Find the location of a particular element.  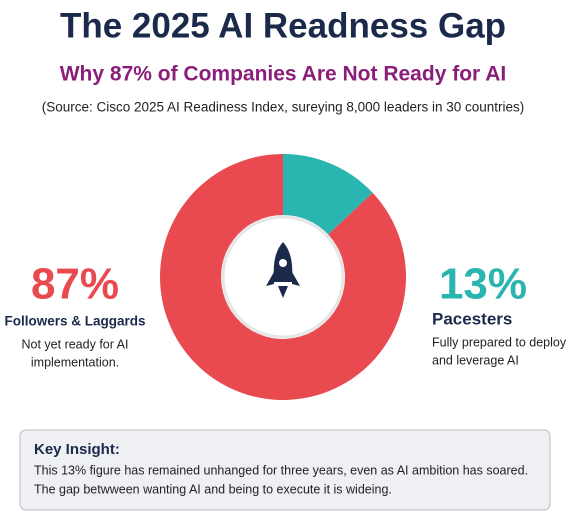

rocket-icon is located at coordinates (283, 270).